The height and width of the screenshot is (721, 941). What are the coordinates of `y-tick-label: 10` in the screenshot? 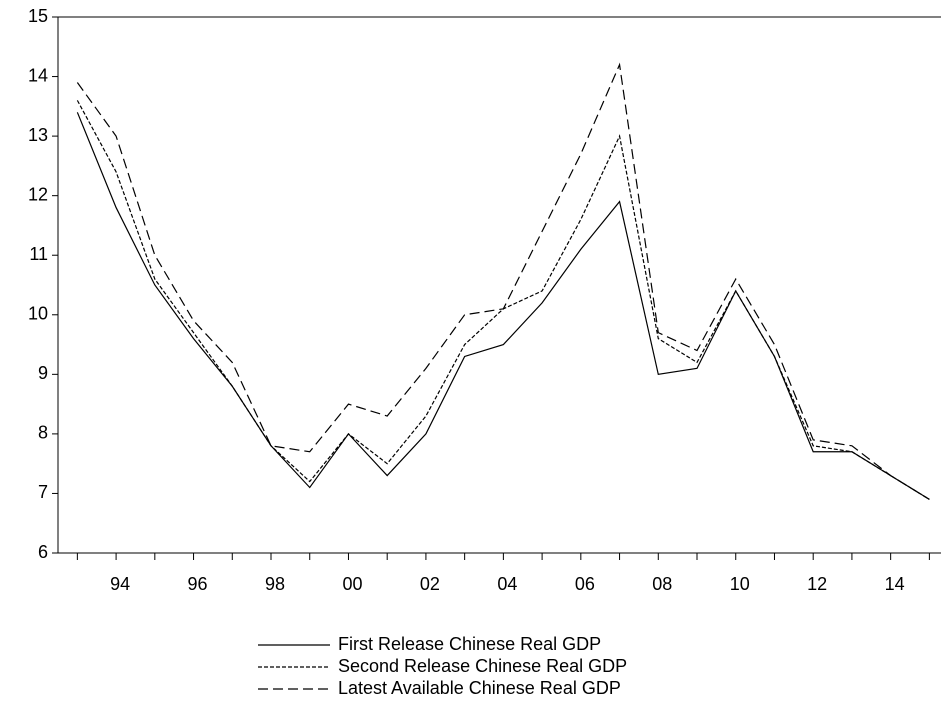 It's located at (38, 314).